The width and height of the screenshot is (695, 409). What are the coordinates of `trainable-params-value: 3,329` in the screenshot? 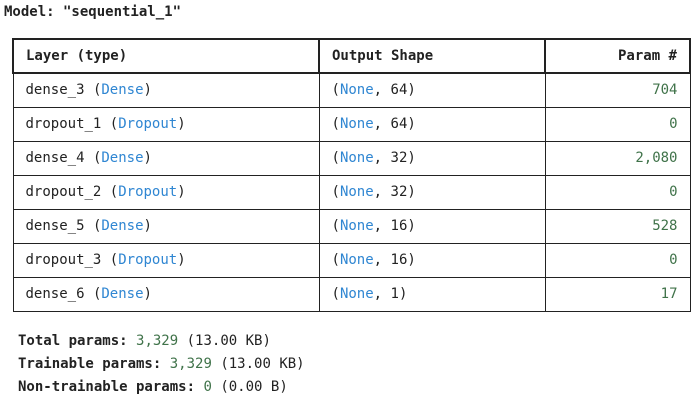 It's located at (190, 364).